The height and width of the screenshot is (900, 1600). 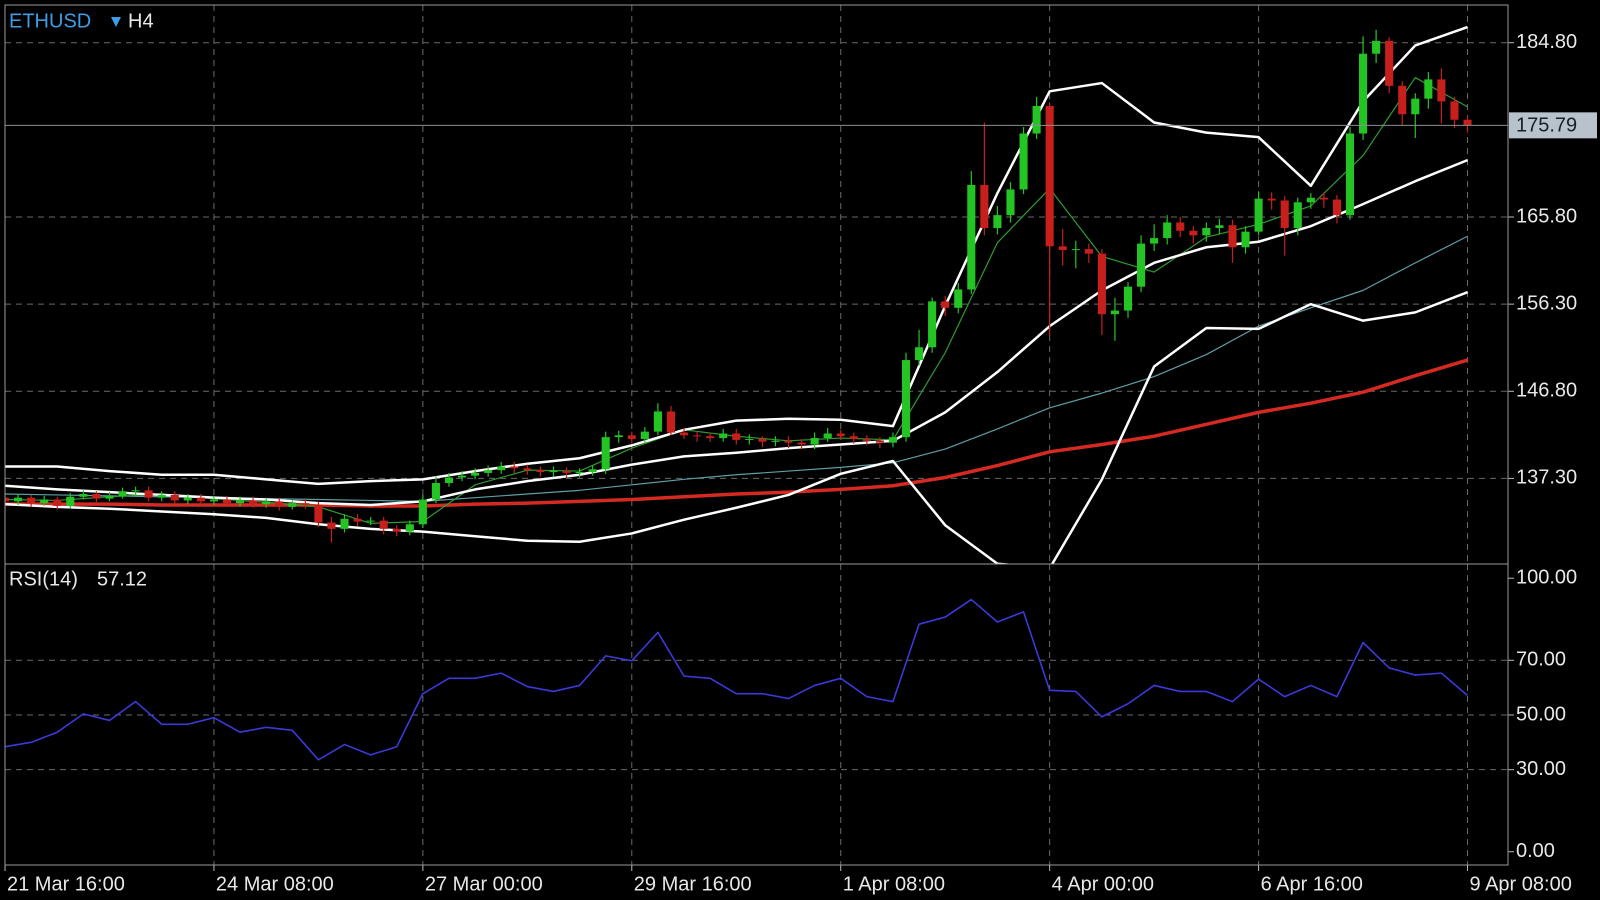 I want to click on current-price-tag, so click(x=1553, y=125).